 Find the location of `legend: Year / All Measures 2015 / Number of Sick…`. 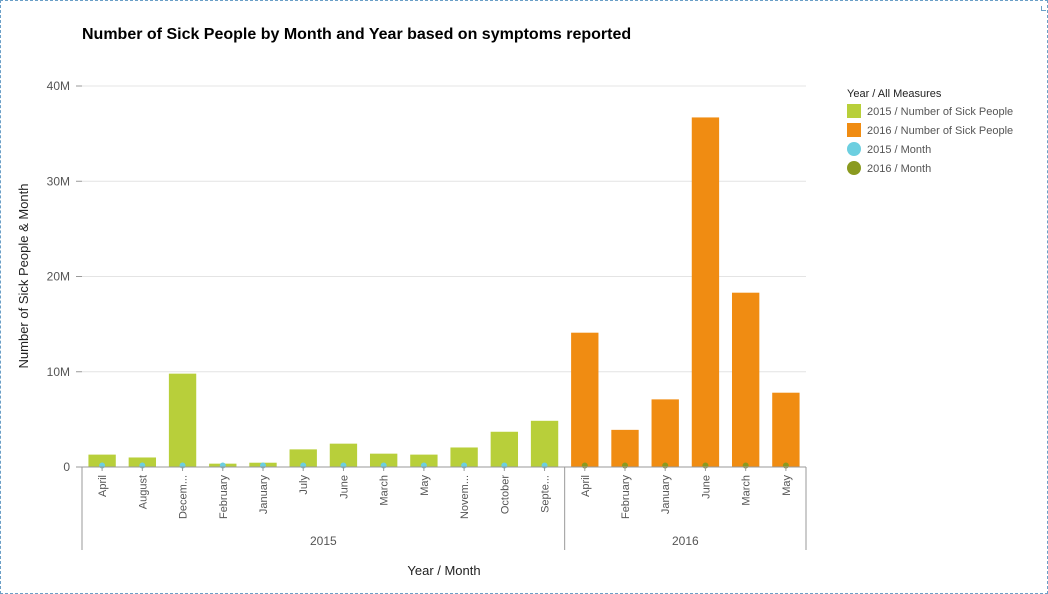

legend: Year / All Measures 2015 / Number of Sick… is located at coordinates (930, 131).